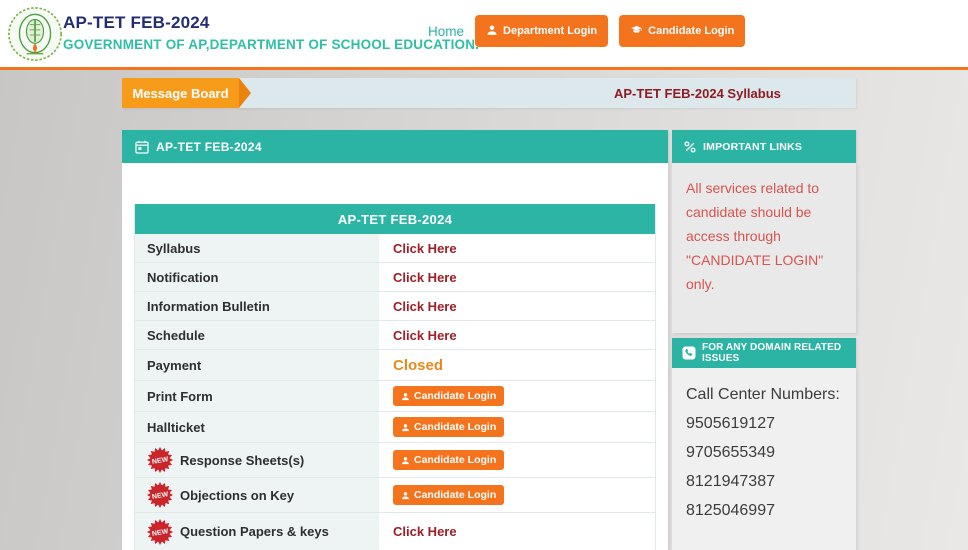 This screenshot has width=968, height=550. I want to click on marquee-announcement-link: AP-TET FEB-2024 Syllabus, so click(697, 93).